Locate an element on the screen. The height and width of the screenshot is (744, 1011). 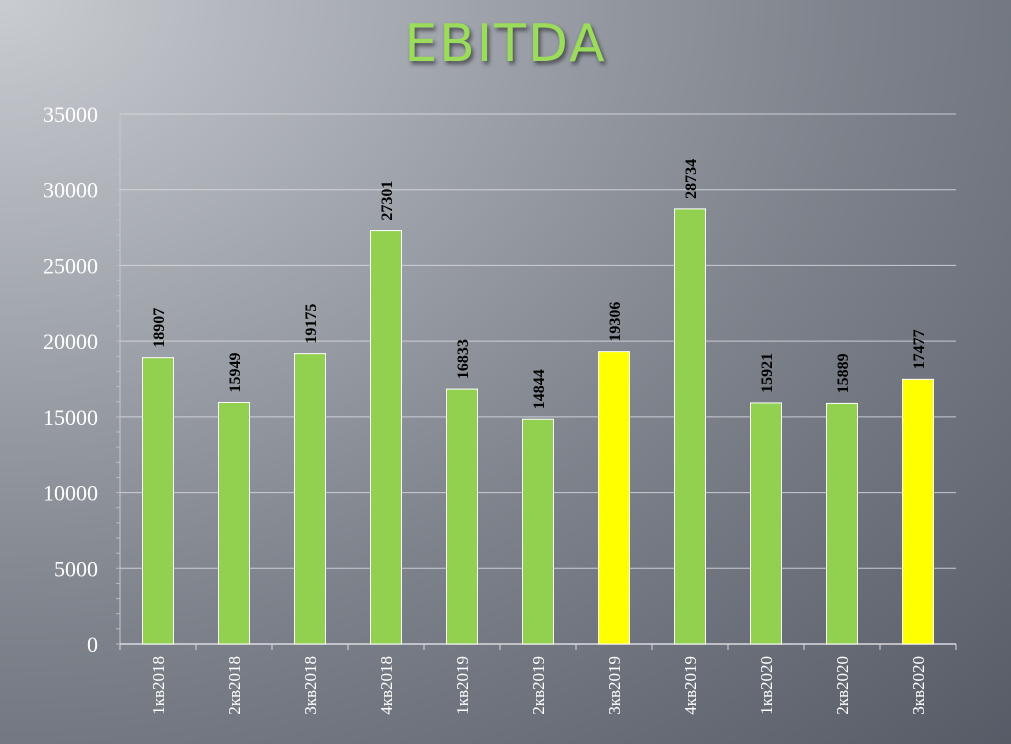
bar-3кв2020 is located at coordinates (918, 511).